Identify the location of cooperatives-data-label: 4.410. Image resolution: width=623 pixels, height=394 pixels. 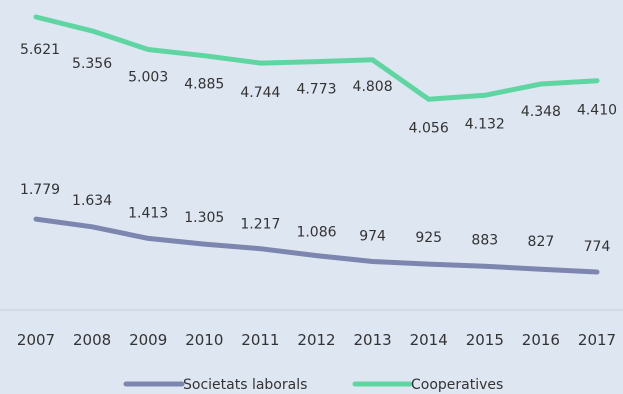
(597, 111).